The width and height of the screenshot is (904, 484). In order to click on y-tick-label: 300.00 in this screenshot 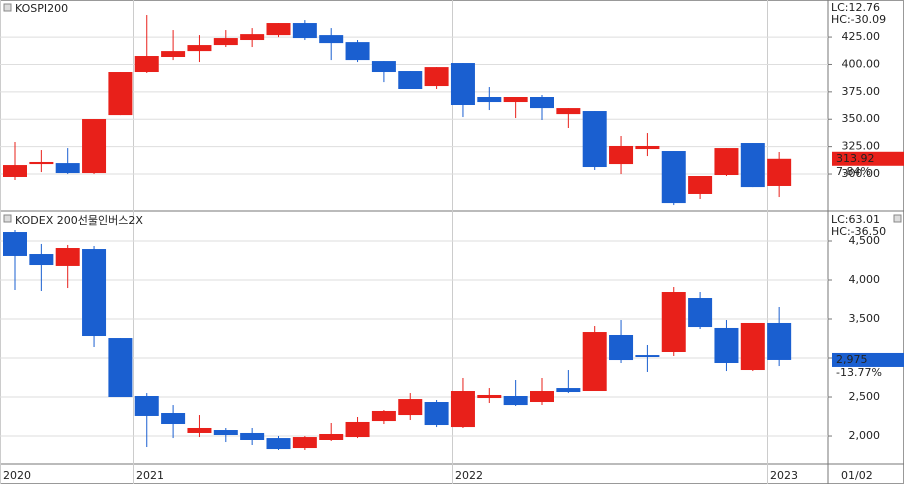, I will do `click(861, 173)`.